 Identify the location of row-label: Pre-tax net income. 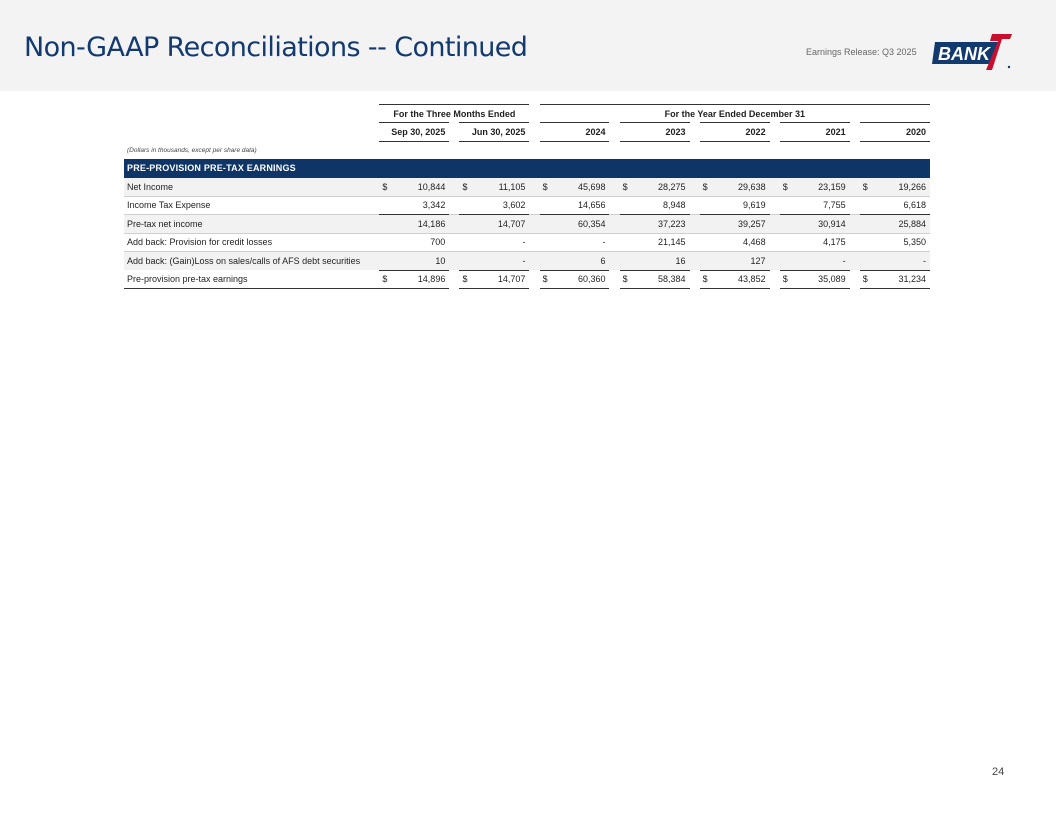
(252, 224).